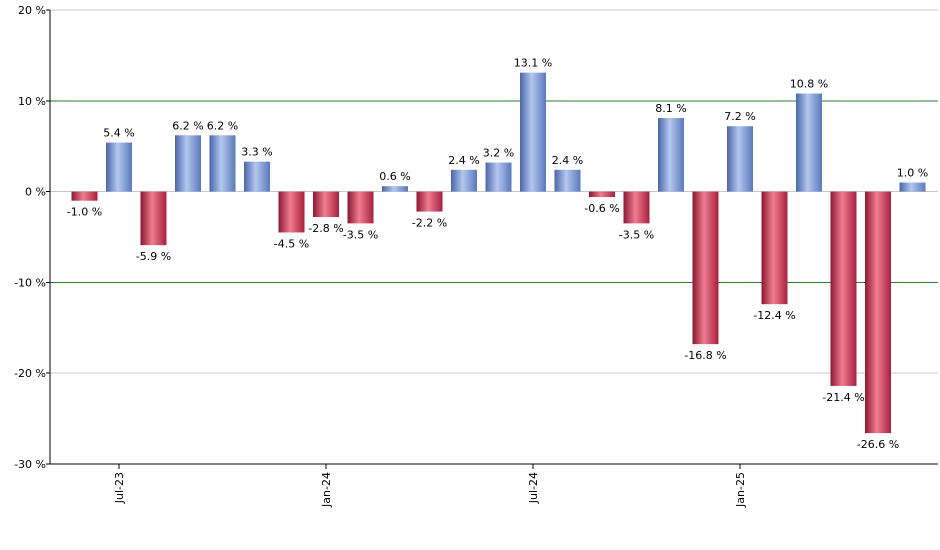  What do you see at coordinates (32, 10) in the screenshot?
I see `y-tick-label: 20 %` at bounding box center [32, 10].